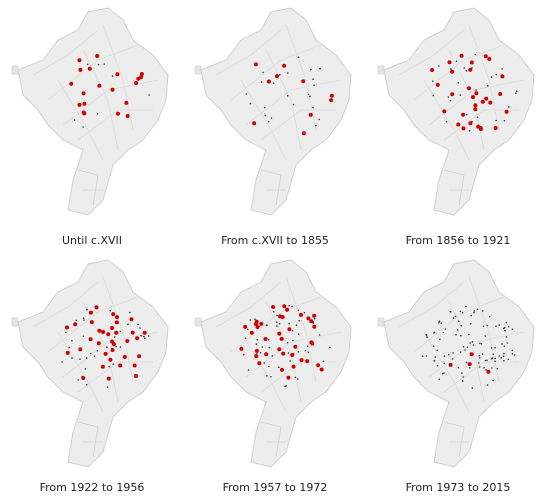 Image resolution: width=550 pixels, height=498 pixels. I want to click on caption: From 1957 to 1972, so click(275, 487).